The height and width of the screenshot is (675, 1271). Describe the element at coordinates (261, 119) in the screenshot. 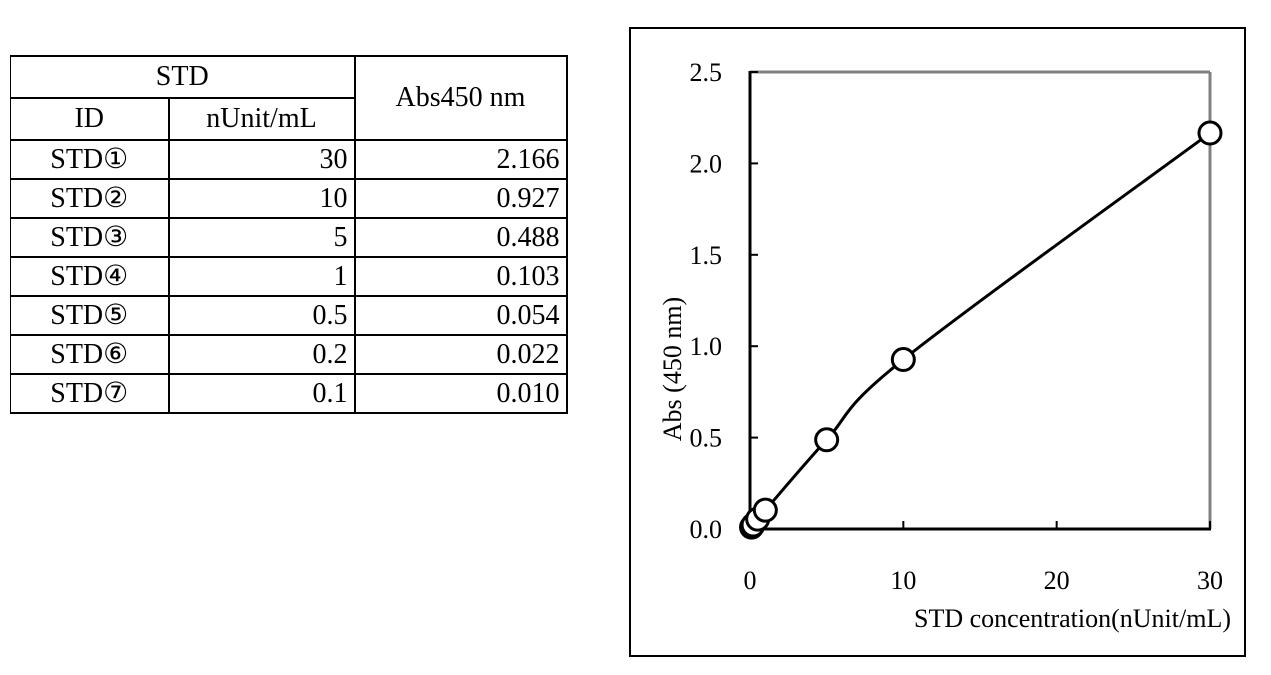

I see `header-conc: nUnit/mL` at that location.